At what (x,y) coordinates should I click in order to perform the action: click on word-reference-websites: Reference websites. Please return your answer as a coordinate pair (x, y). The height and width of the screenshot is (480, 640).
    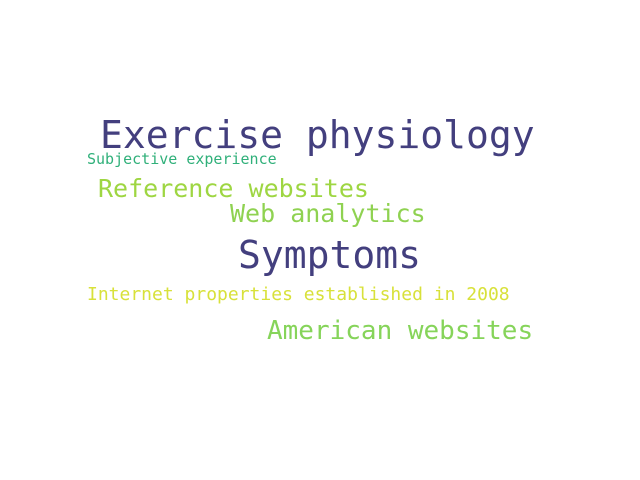
    Looking at the image, I should click on (233, 188).